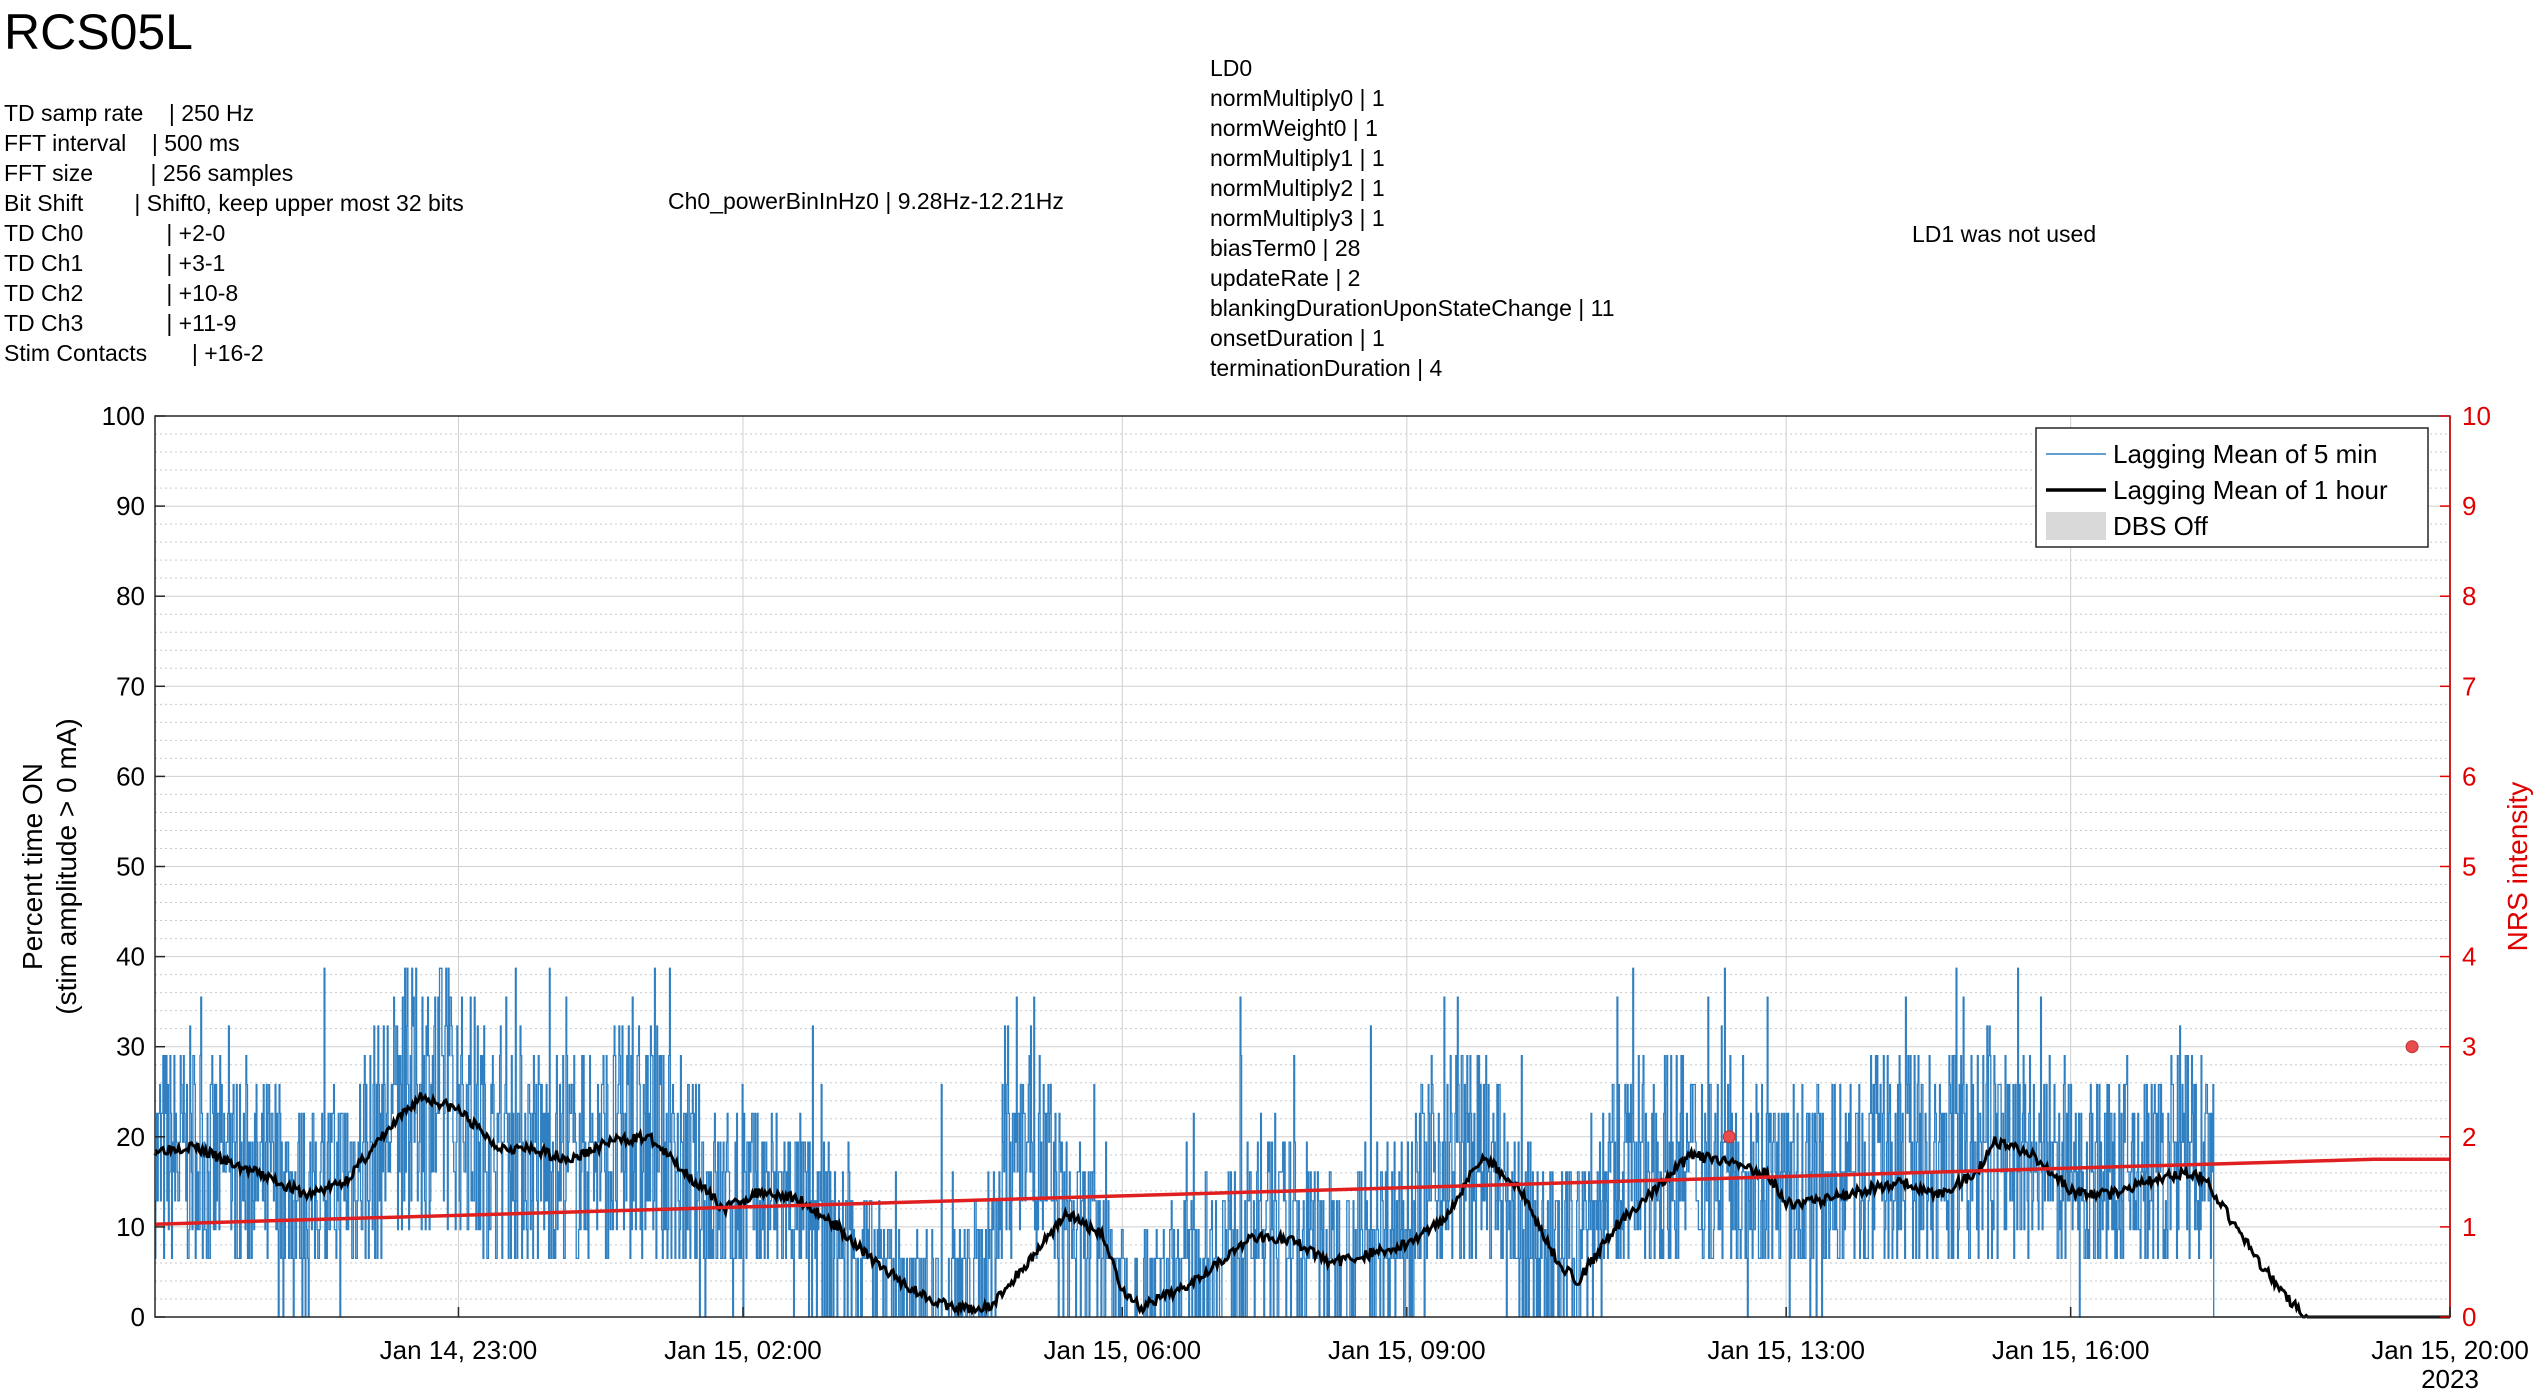 The width and height of the screenshot is (2540, 1392). What do you see at coordinates (1123, 1350) in the screenshot?
I see `x-tick-label: Jan 15, 06:00` at bounding box center [1123, 1350].